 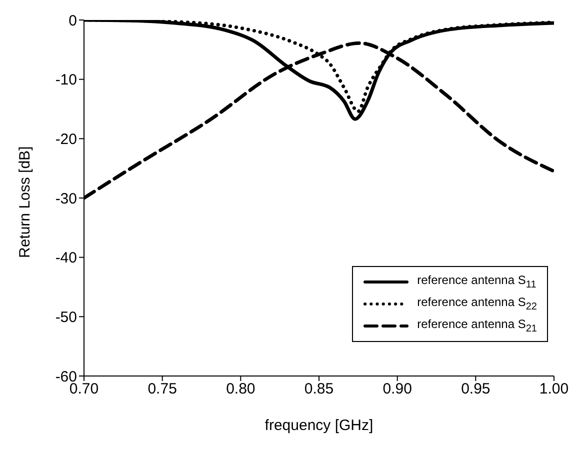 I want to click on y-tick-label: -10, so click(x=66, y=80).